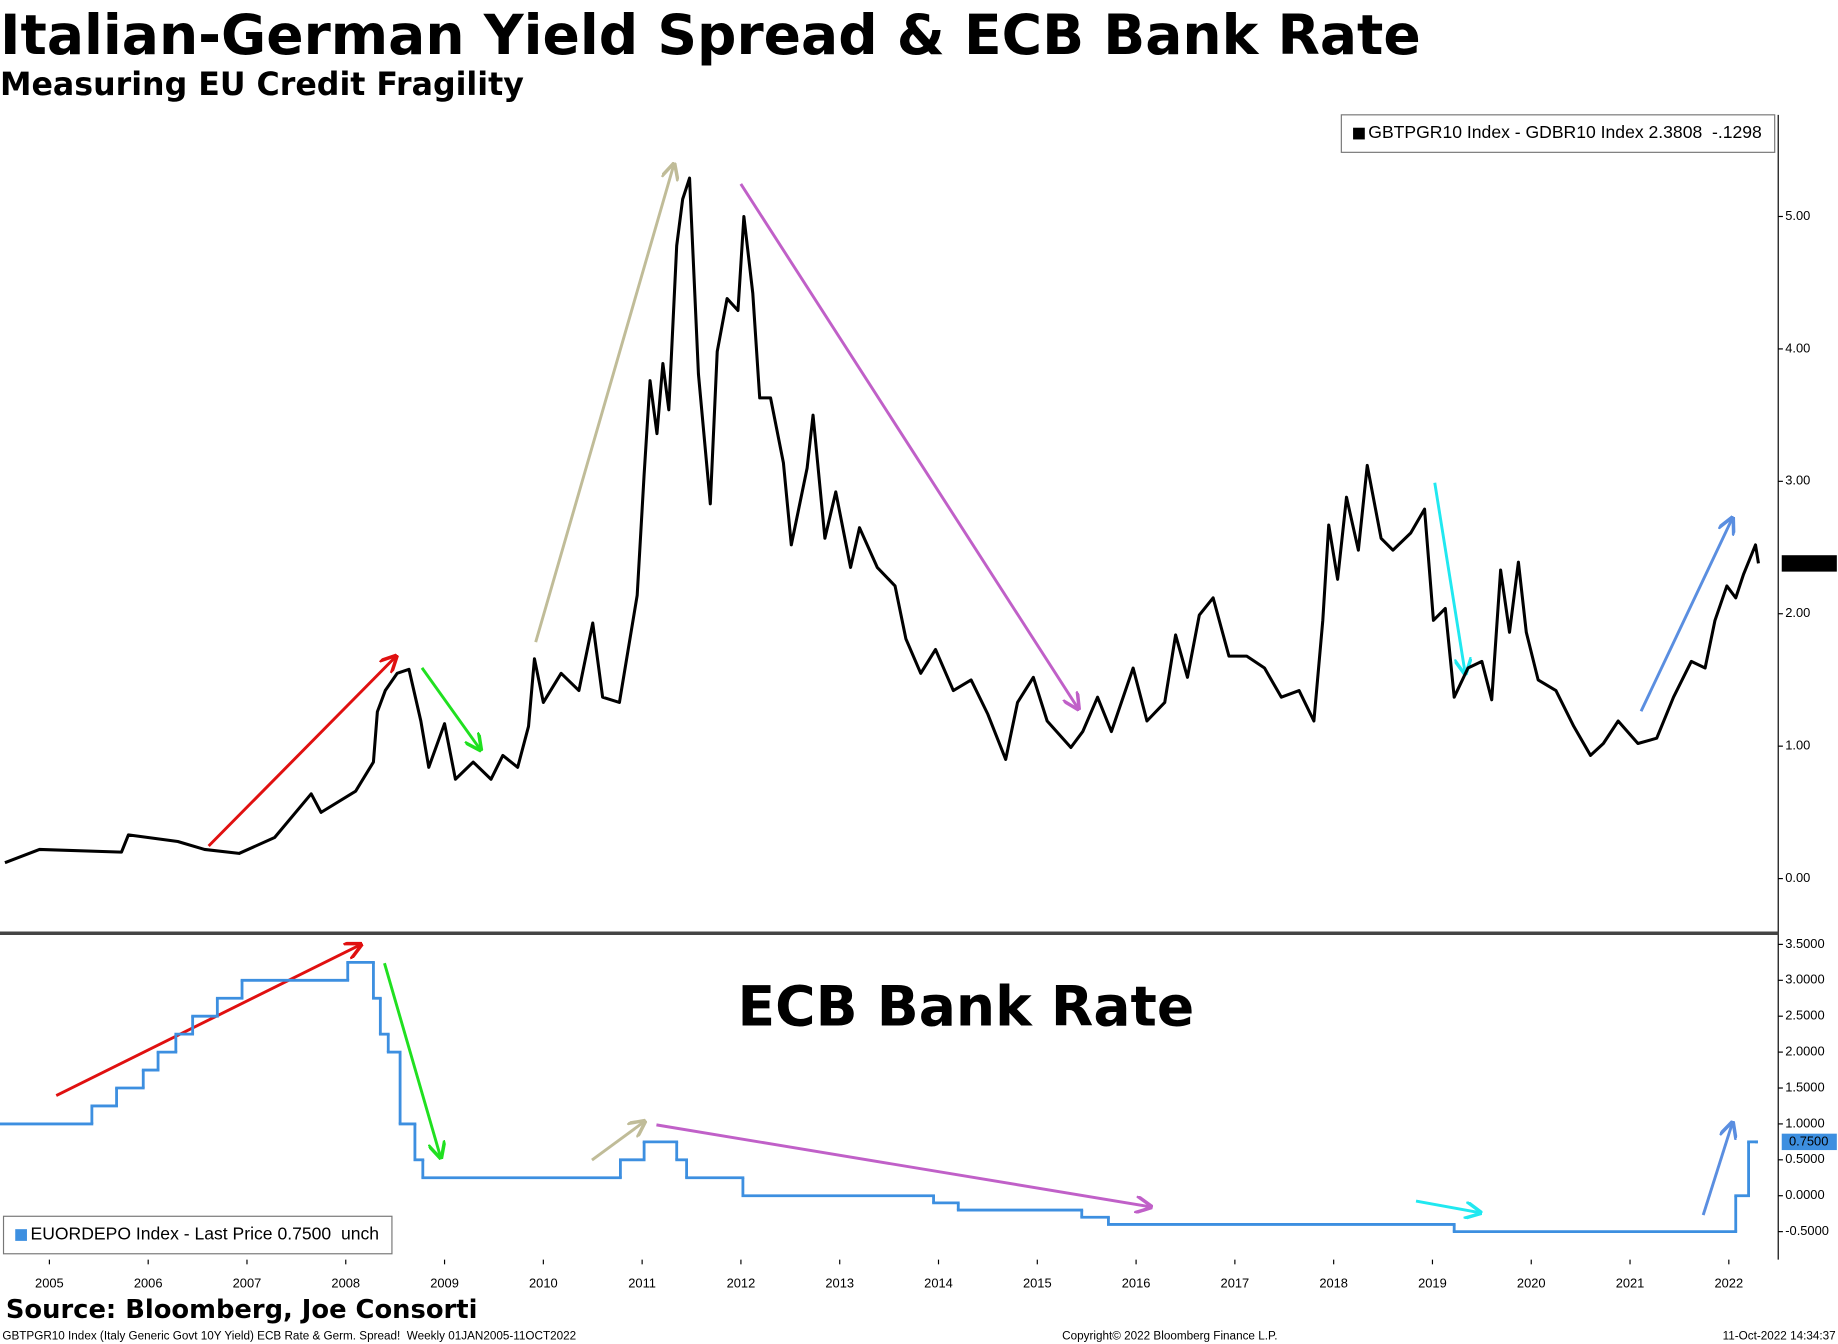  Describe the element at coordinates (1804, 1194) in the screenshot. I see `y-tick-label: 0.0000` at that location.